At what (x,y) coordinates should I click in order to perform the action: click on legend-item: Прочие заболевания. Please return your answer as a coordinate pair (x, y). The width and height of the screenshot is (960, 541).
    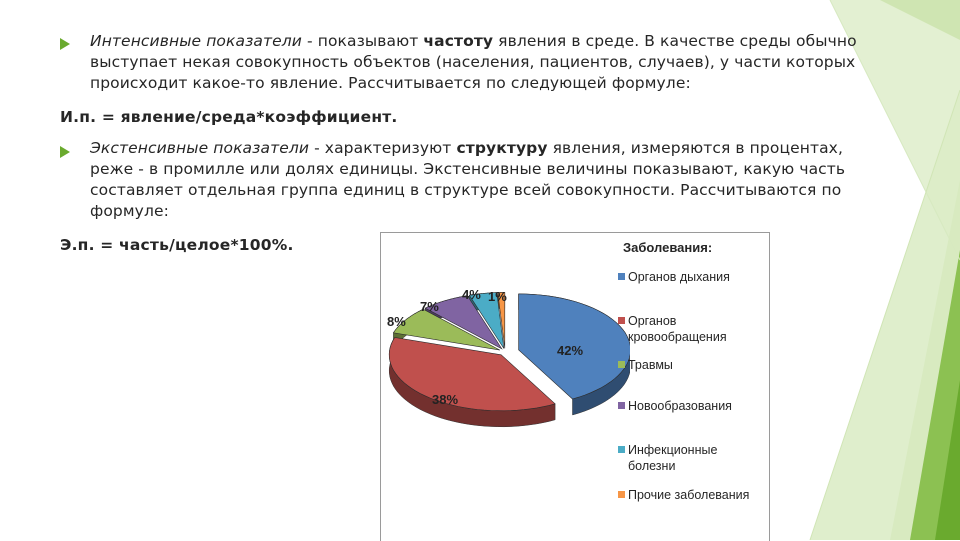
    Looking at the image, I should click on (693, 495).